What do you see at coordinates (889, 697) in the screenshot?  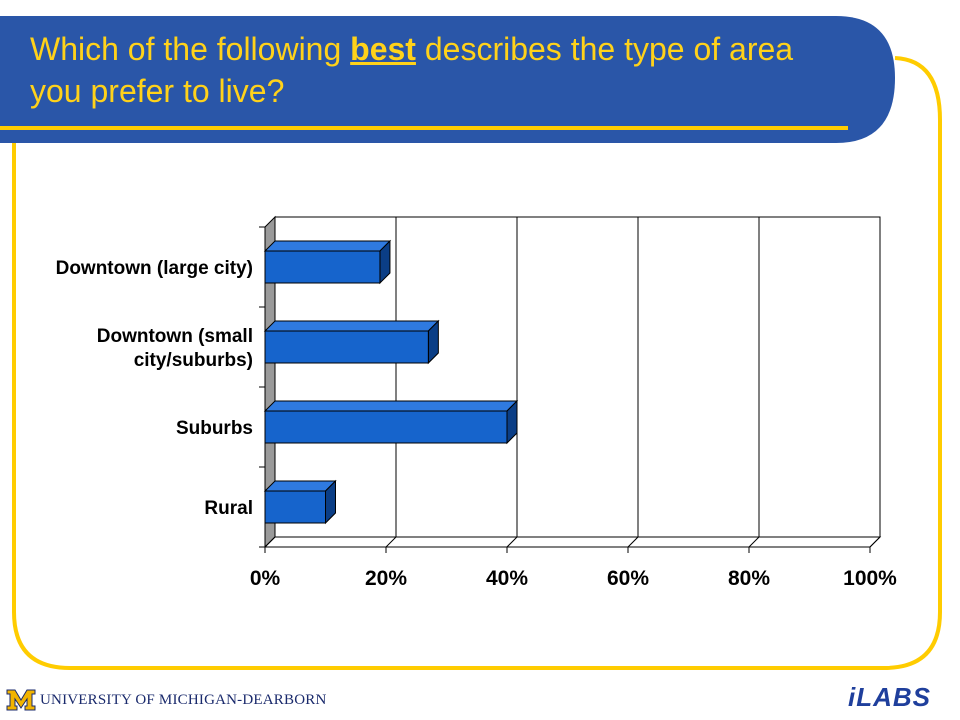 I see `ilabs-logo: iLABS` at bounding box center [889, 697].